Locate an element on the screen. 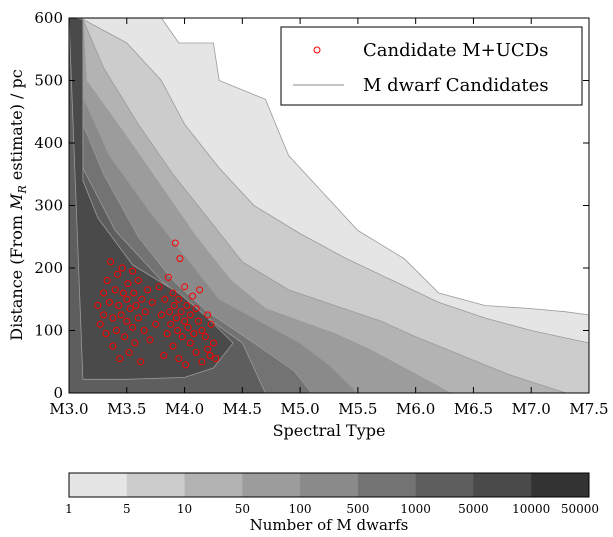 Image resolution: width=613 pixels, height=537 pixels. x-tick-label: M3.5 is located at coordinates (126, 409).